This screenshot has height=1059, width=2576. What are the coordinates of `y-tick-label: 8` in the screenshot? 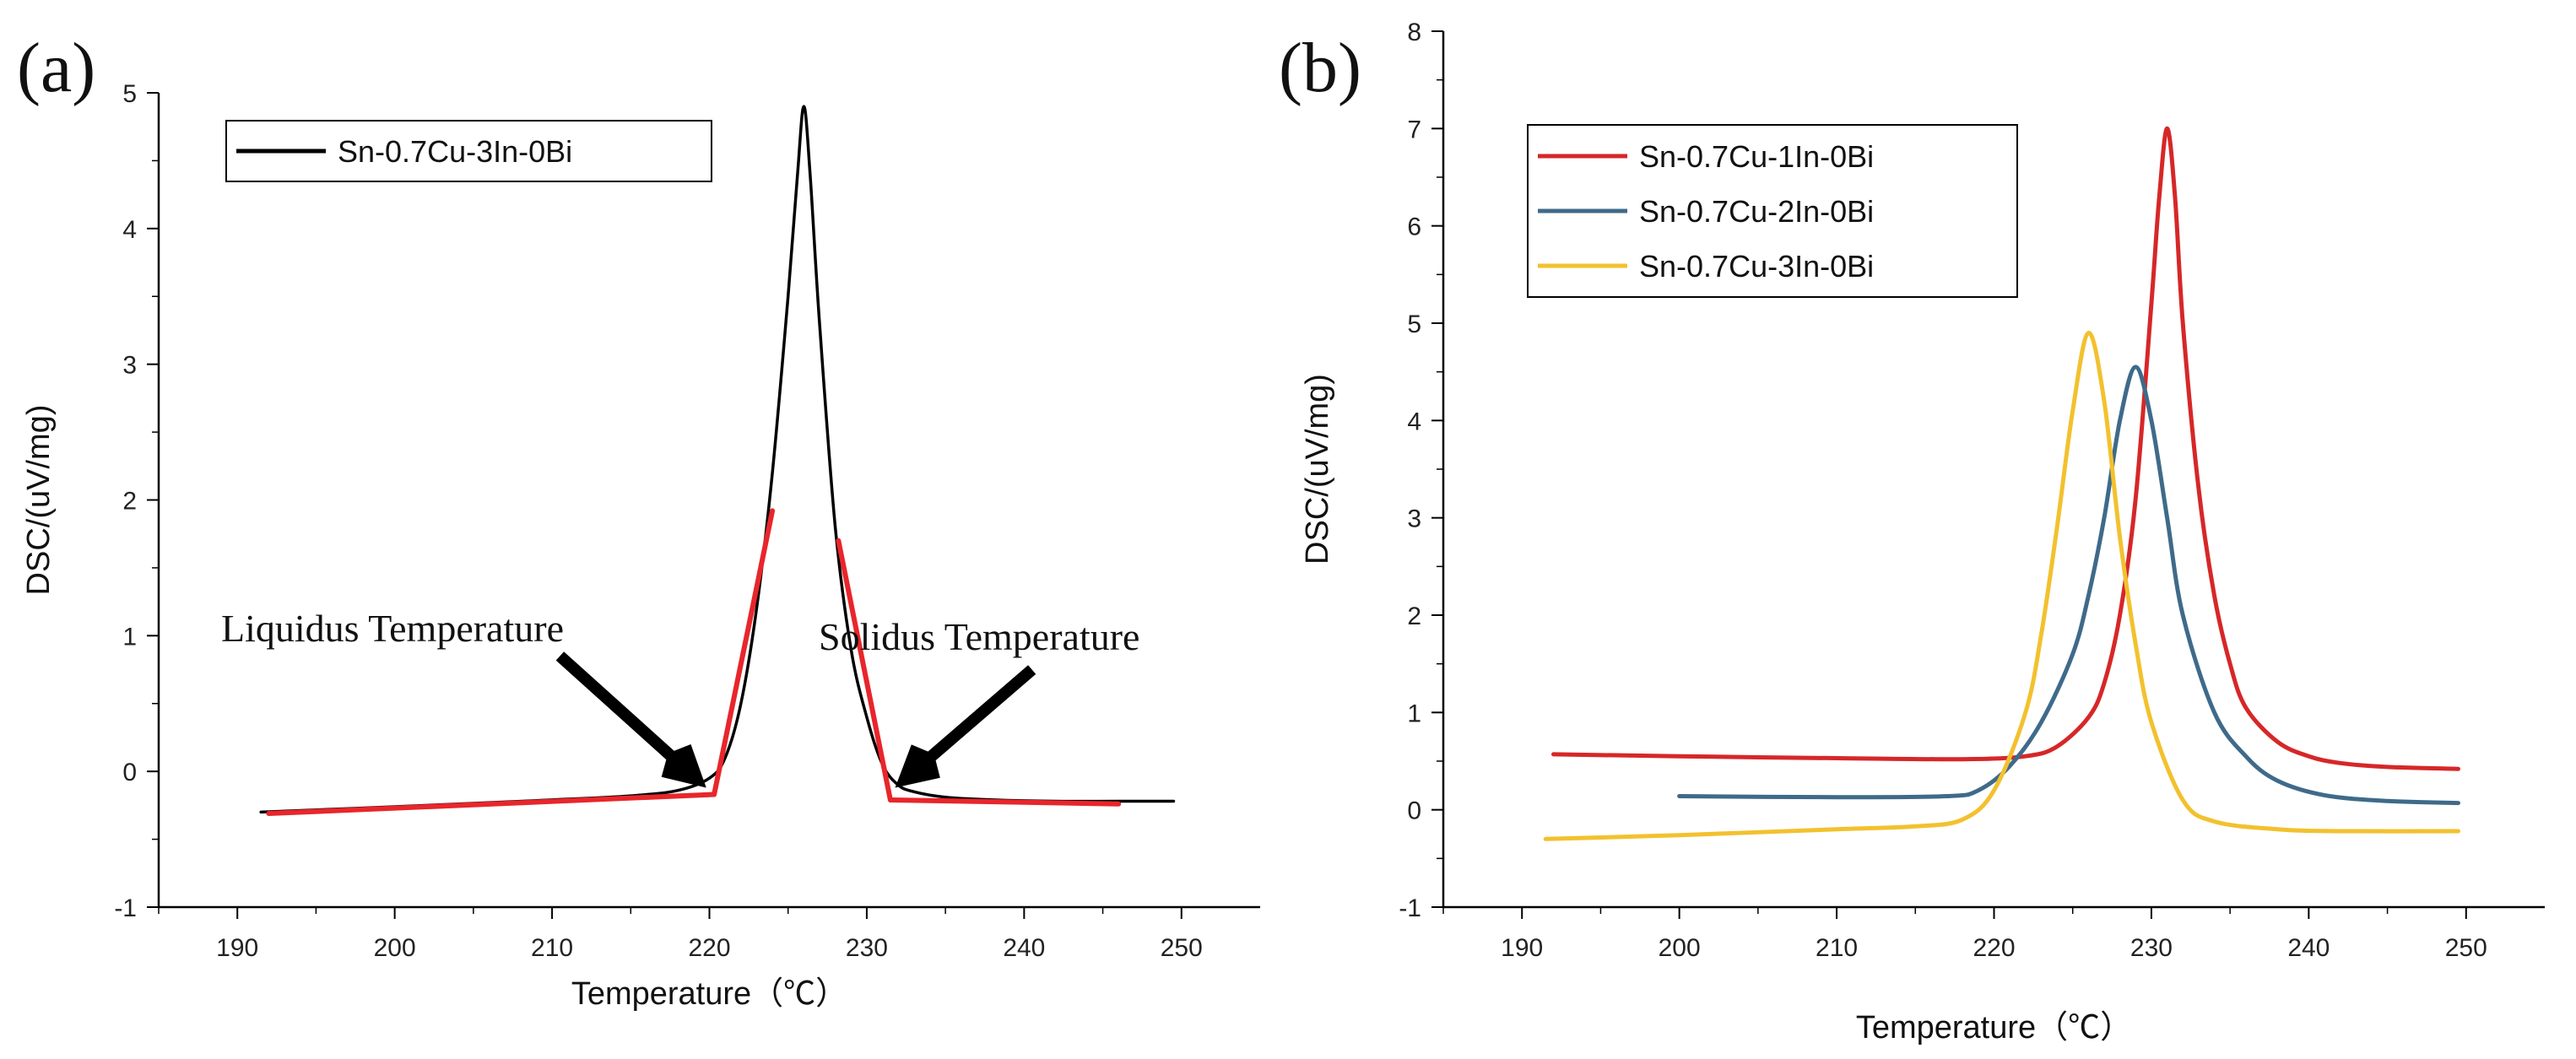 It's located at (1414, 32).